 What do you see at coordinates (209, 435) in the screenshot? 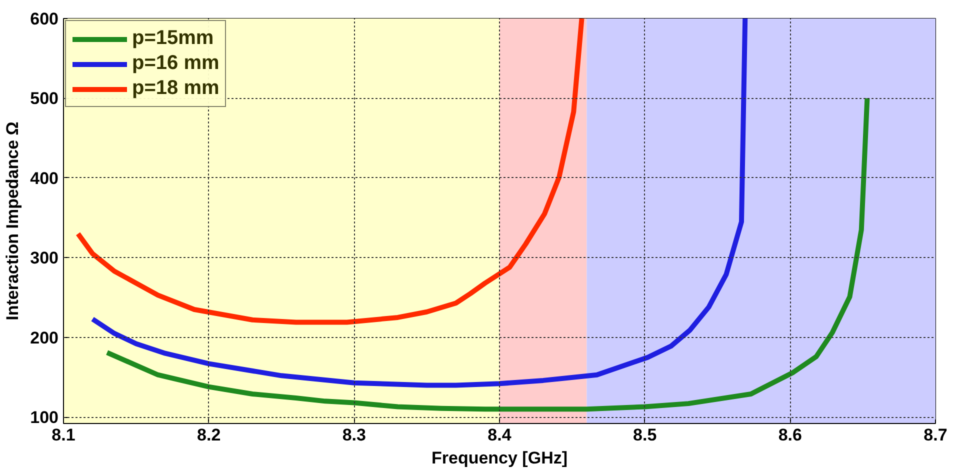
I see `x-tick-label: 8.2` at bounding box center [209, 435].